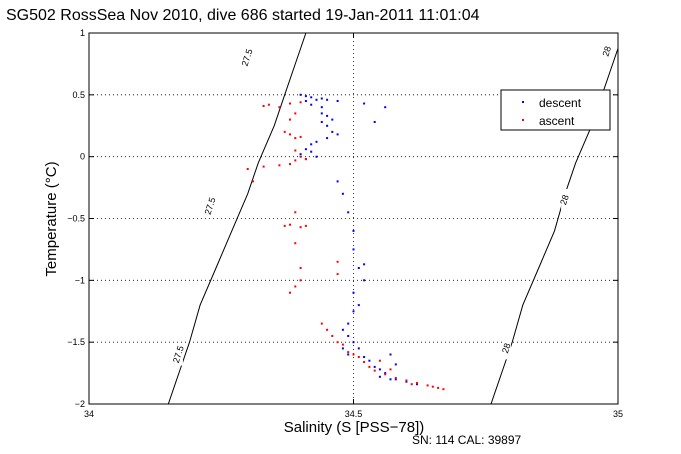  What do you see at coordinates (557, 121) in the screenshot?
I see `legend-label-ascent: ascent` at bounding box center [557, 121].